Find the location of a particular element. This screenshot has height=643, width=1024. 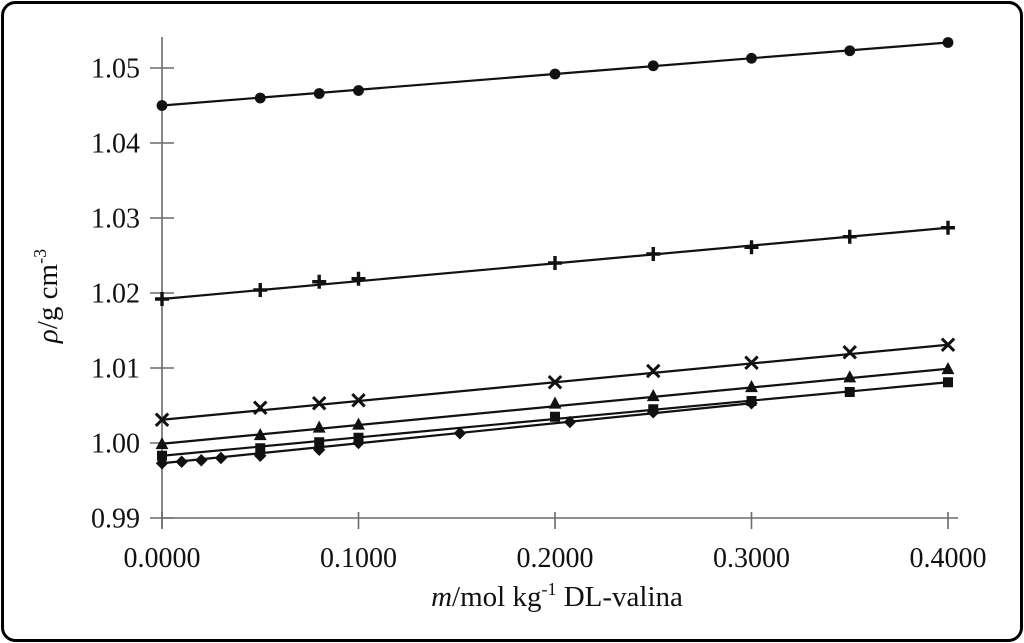

series-square is located at coordinates (555, 419).